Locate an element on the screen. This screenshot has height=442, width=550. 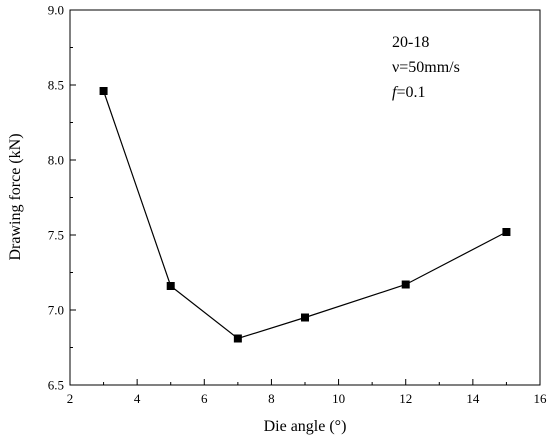
y-axis: 6.5 7.0 7.5 8.0 8.5 9.0 is located at coordinates (62, 198).